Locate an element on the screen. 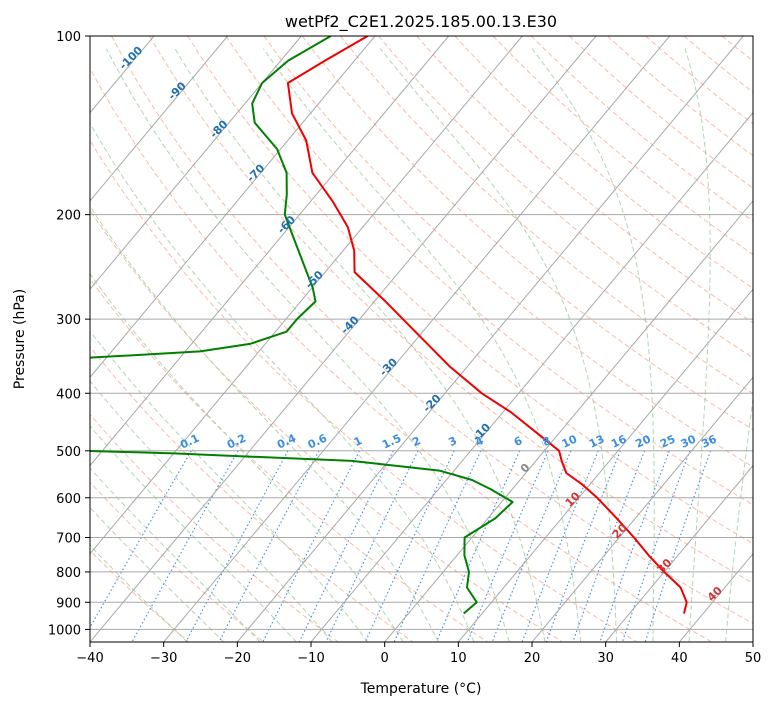 This screenshot has width=775, height=708. x-tick-label: 0 is located at coordinates (385, 658).